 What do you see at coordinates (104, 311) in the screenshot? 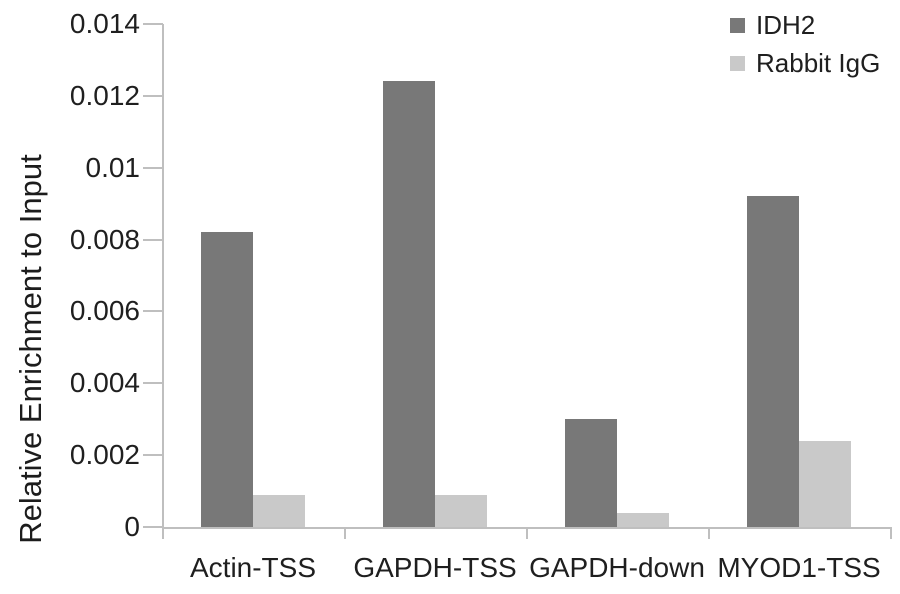
I see `y-axis-tick-label: 0.006` at bounding box center [104, 311].